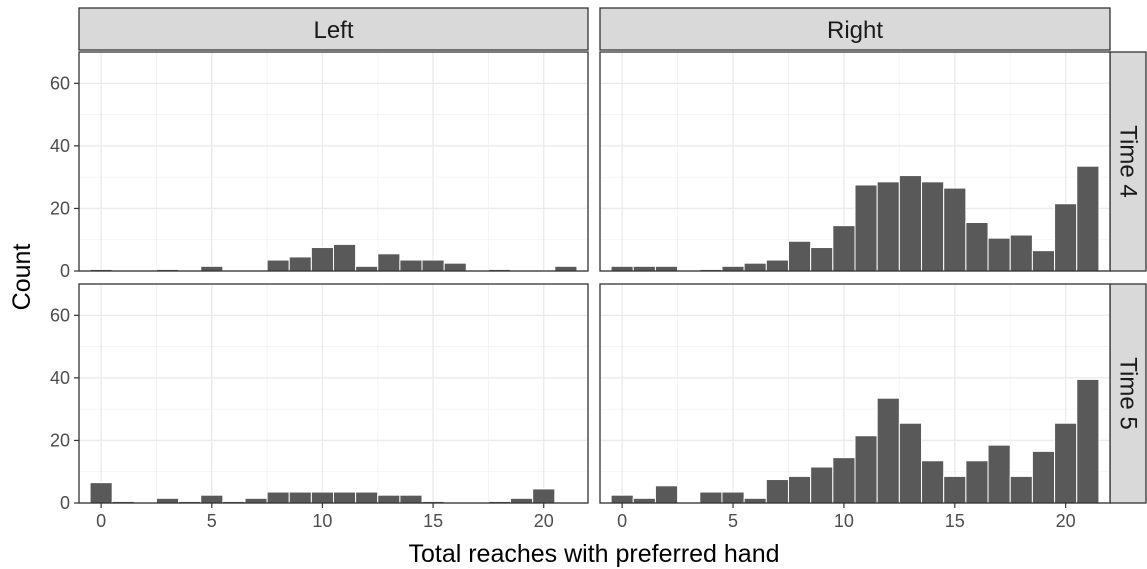 The height and width of the screenshot is (569, 1147). I want to click on column-strip-left: Left, so click(333, 29).